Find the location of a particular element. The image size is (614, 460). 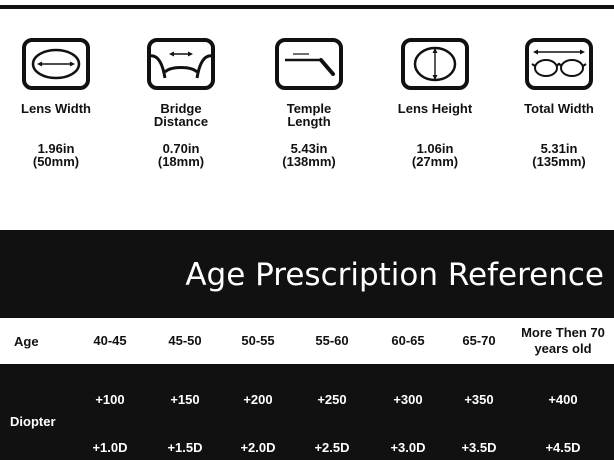

temple-length-icon is located at coordinates (309, 64).